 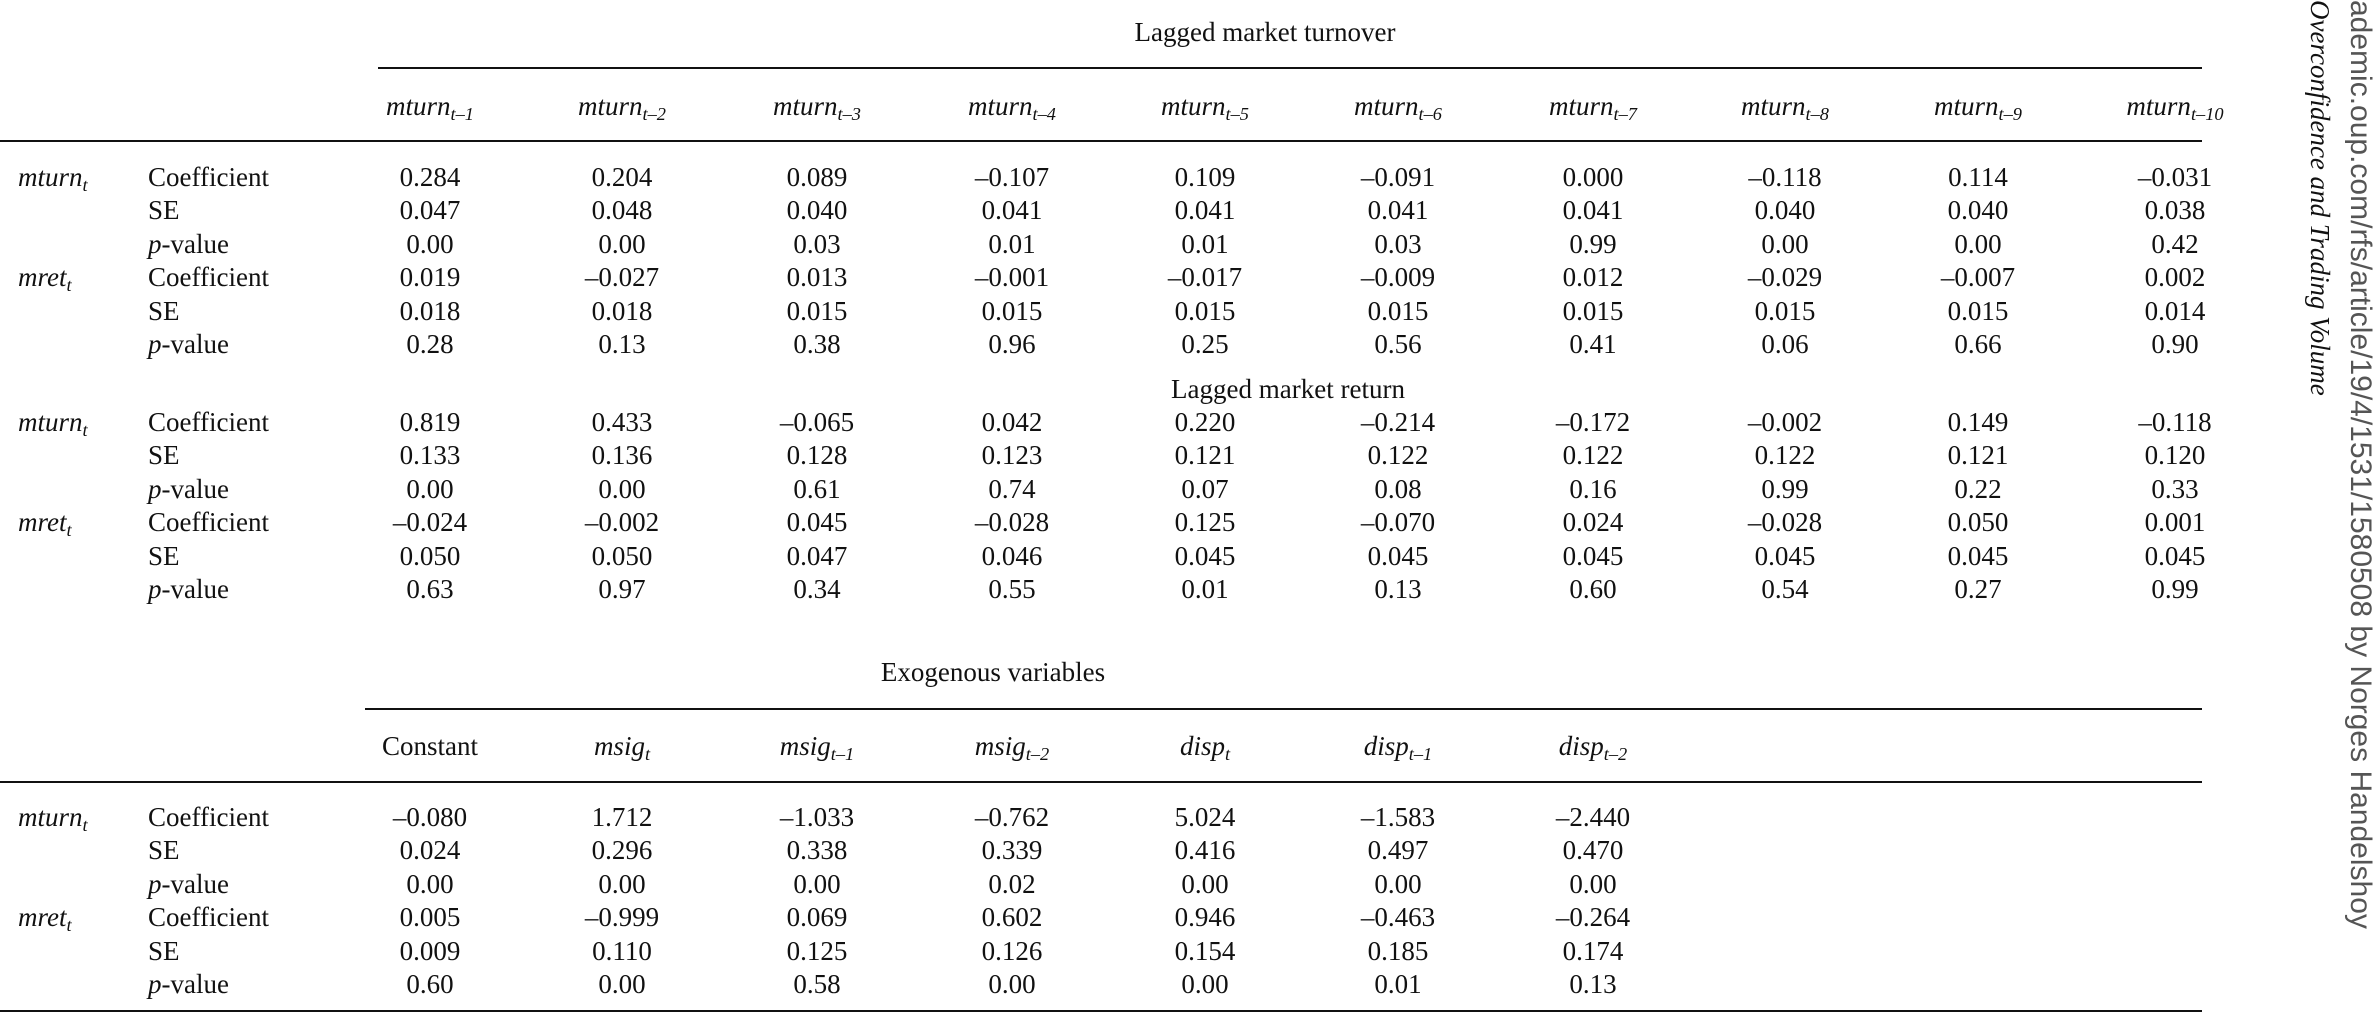 I want to click on panel-b-cell: 0.220, so click(x=1205, y=422).